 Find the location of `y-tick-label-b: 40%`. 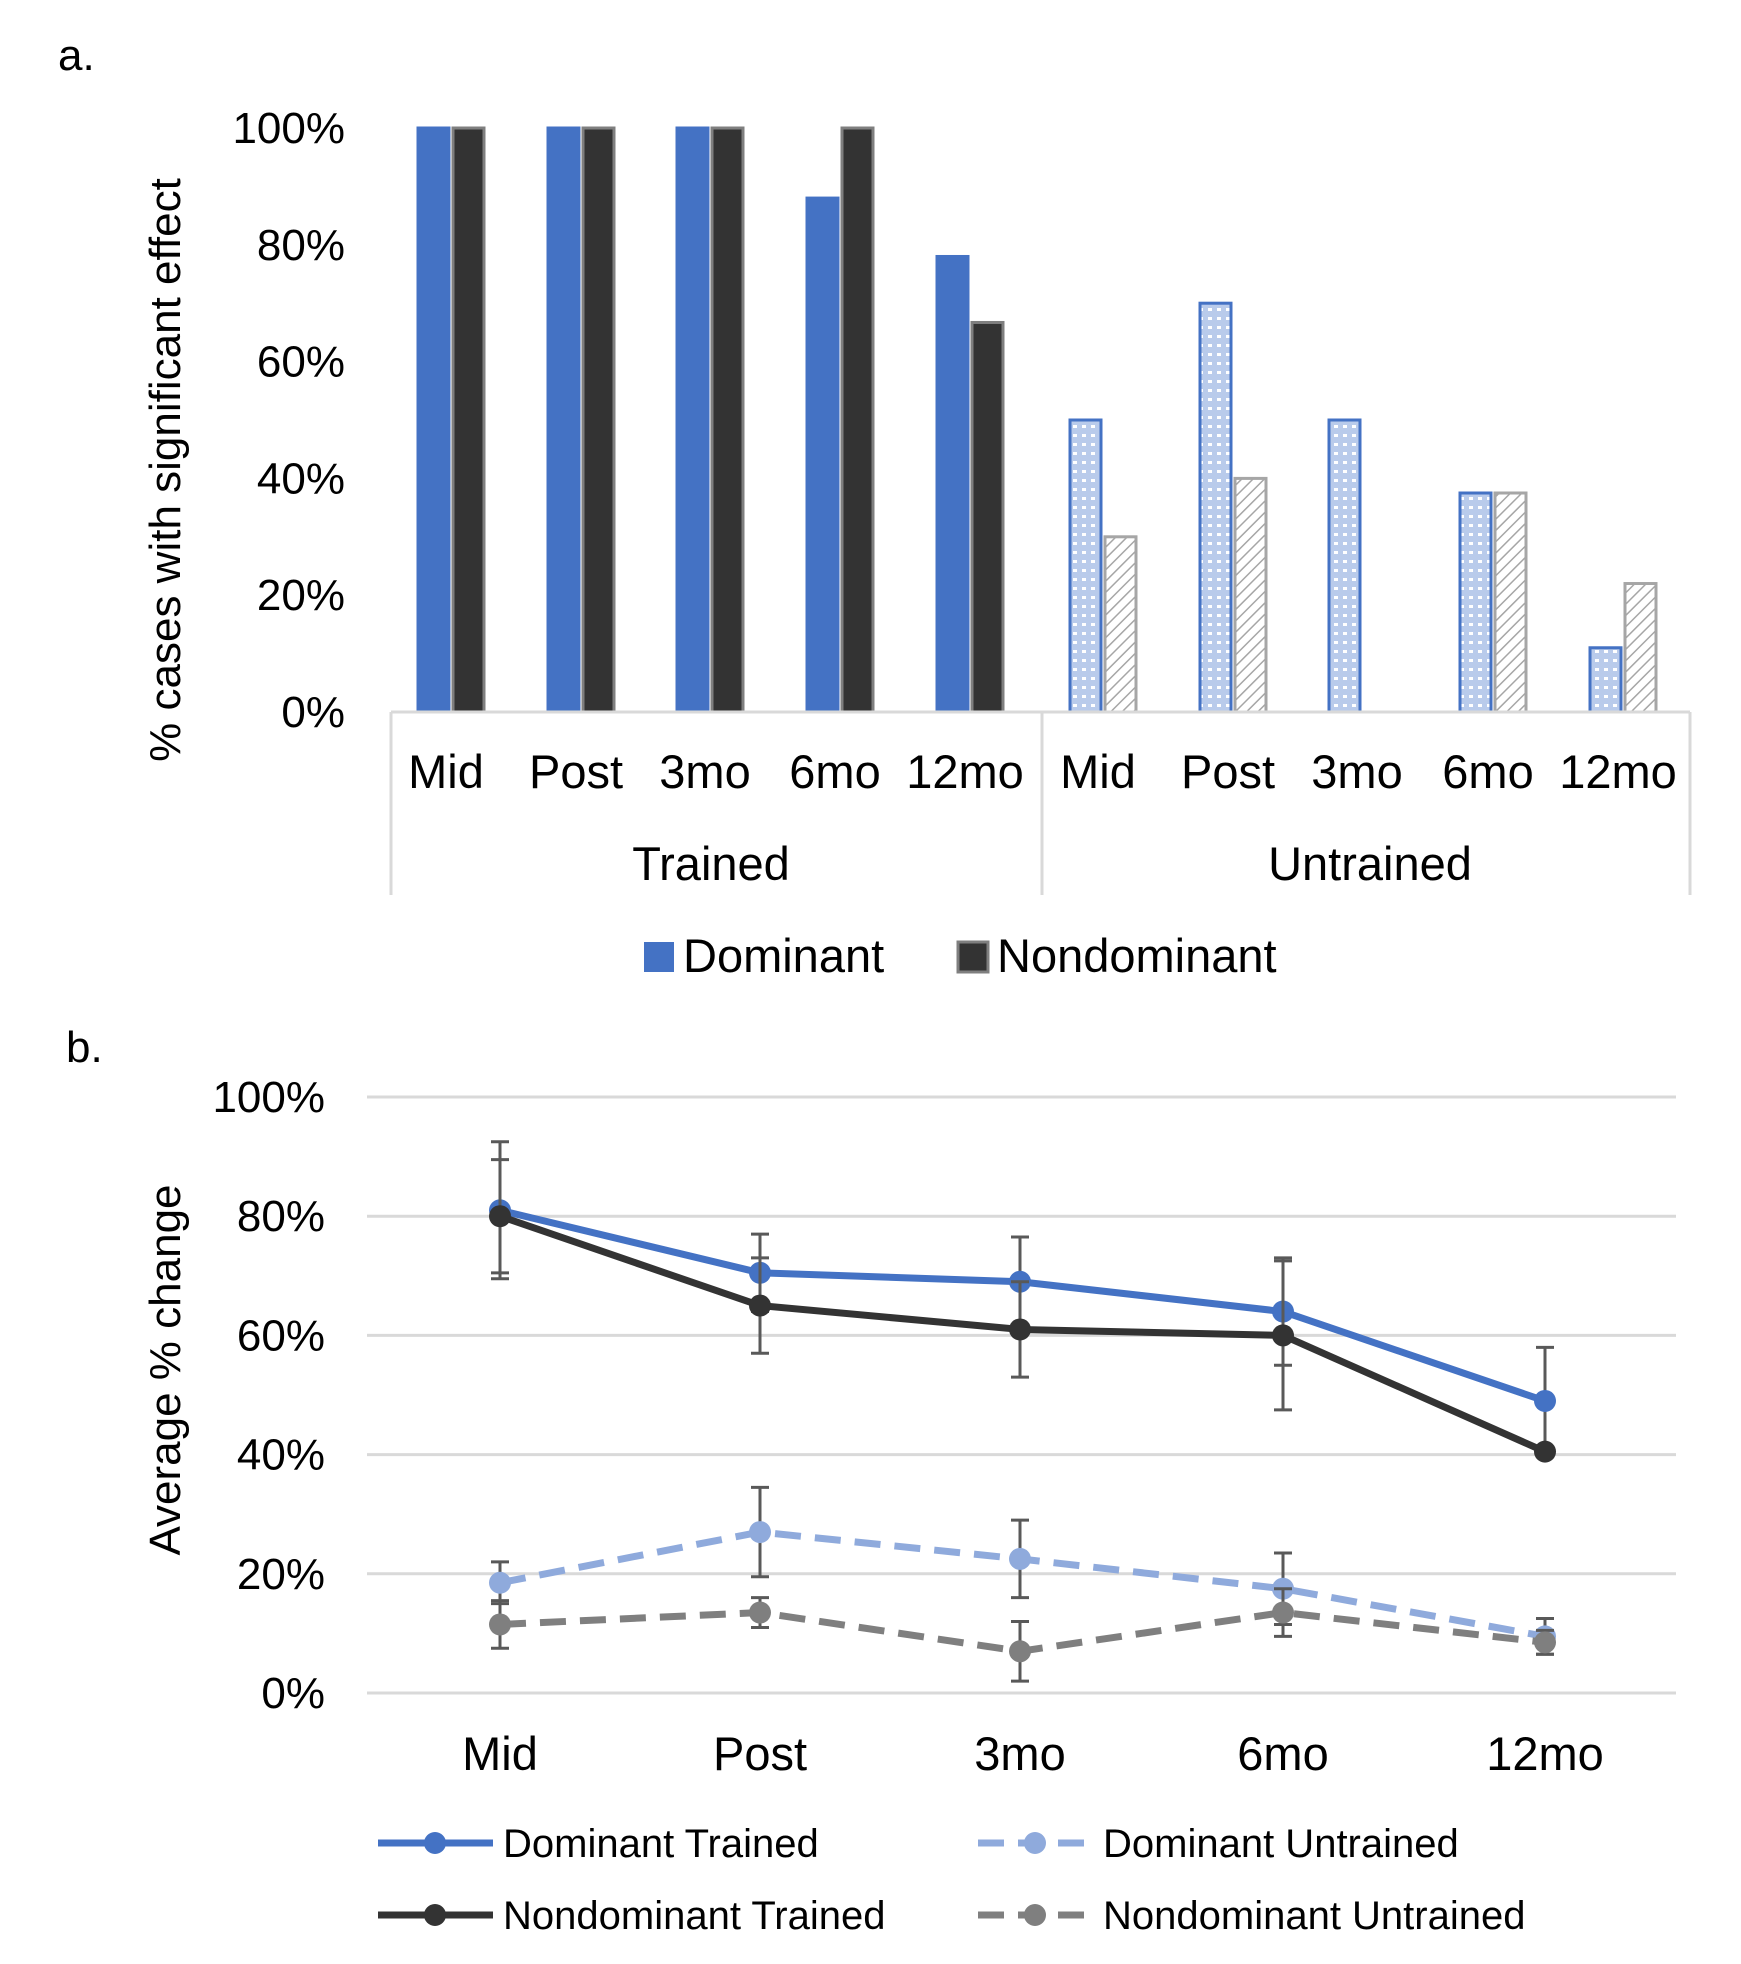

y-tick-label-b: 40% is located at coordinates (281, 1455).